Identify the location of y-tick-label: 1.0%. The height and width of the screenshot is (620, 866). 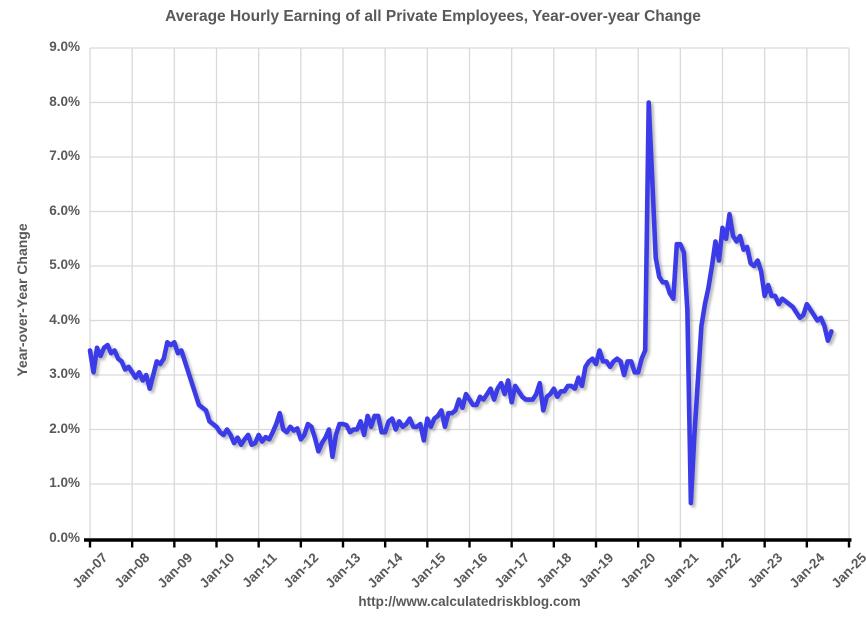
(64, 482).